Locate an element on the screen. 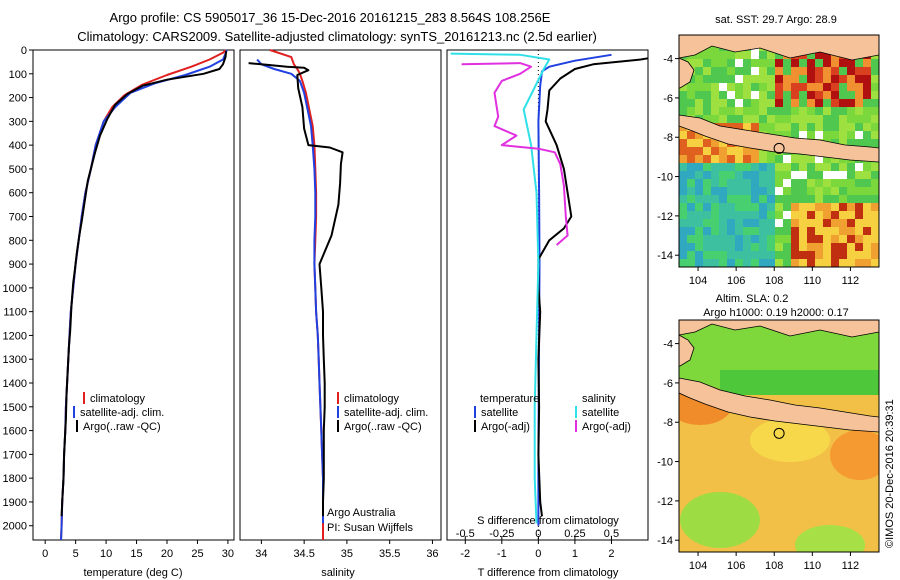 The image size is (900, 580). stick-label: 0.25 is located at coordinates (574, 534).